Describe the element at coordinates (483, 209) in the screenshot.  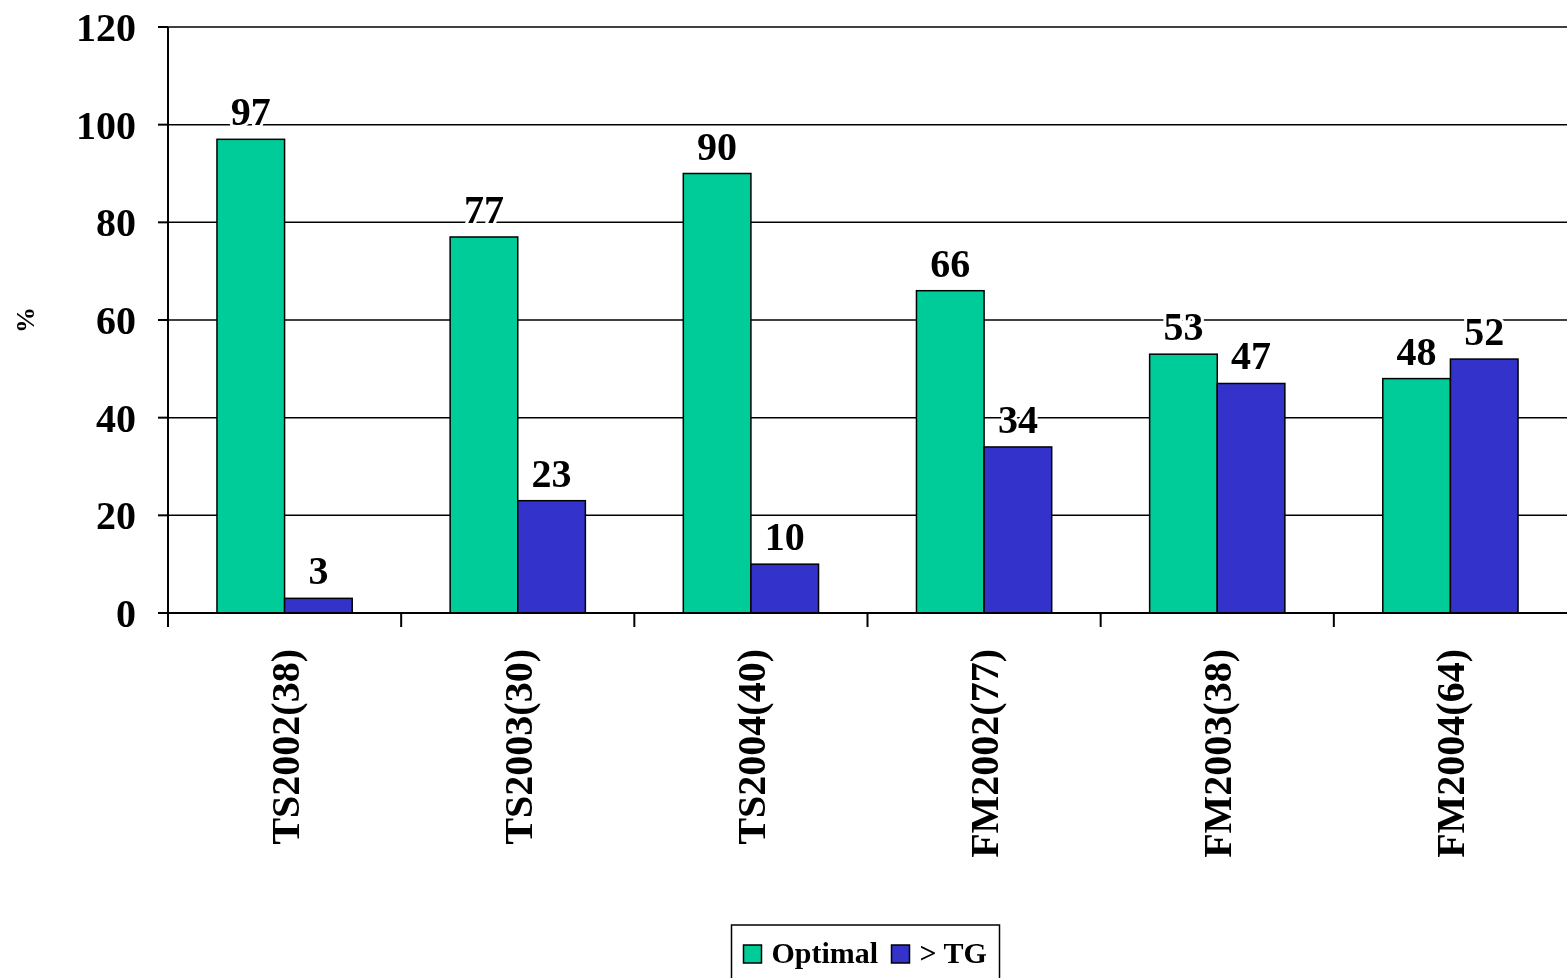
I see `data-label: 77` at that location.